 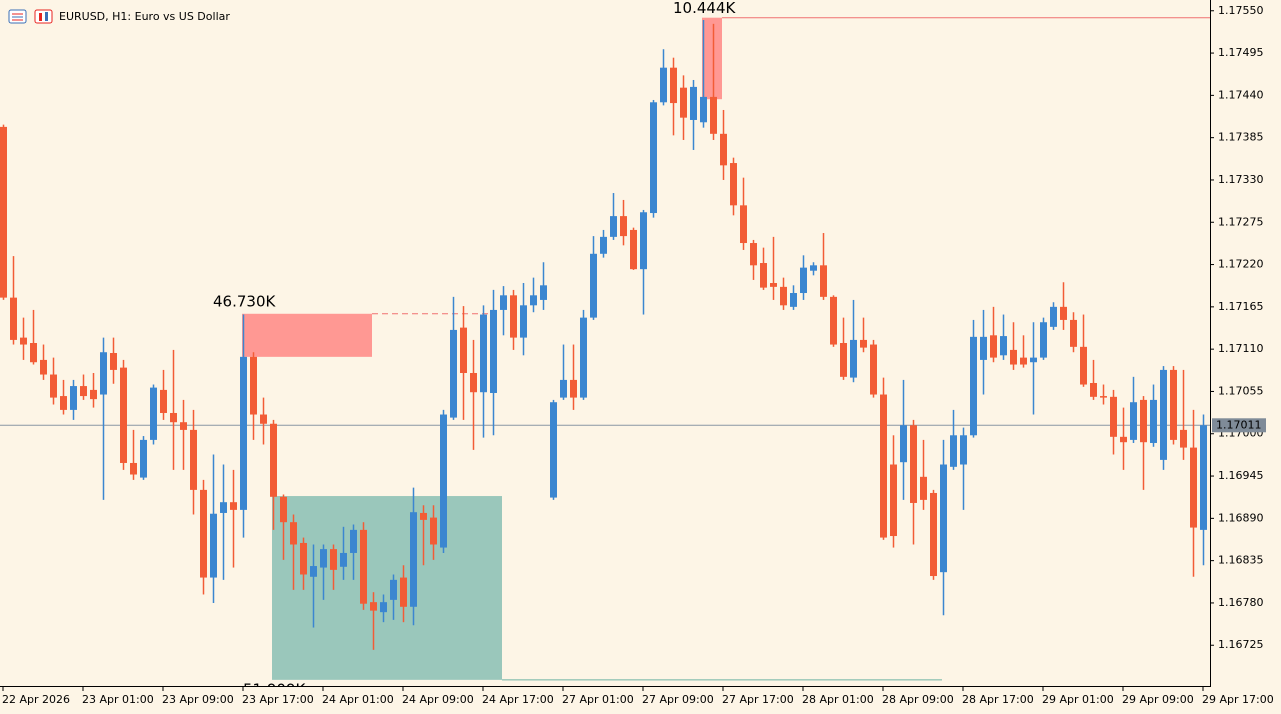 I want to click on y-tick-label: 1.16890, so click(x=1241, y=517).